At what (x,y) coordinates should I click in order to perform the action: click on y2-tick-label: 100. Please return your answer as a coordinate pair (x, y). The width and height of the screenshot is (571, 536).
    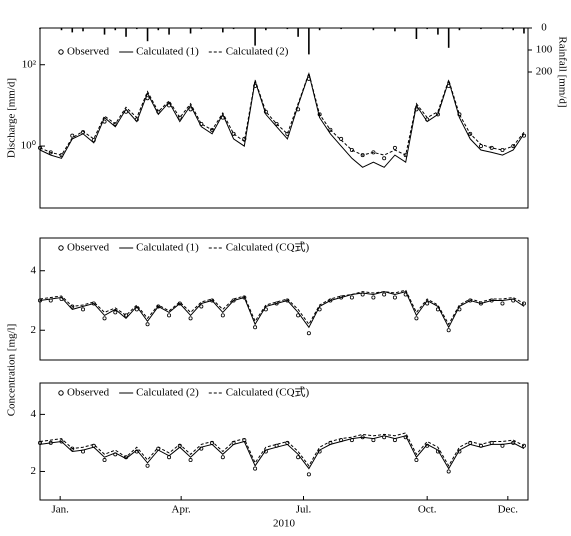
    Looking at the image, I should click on (544, 50).